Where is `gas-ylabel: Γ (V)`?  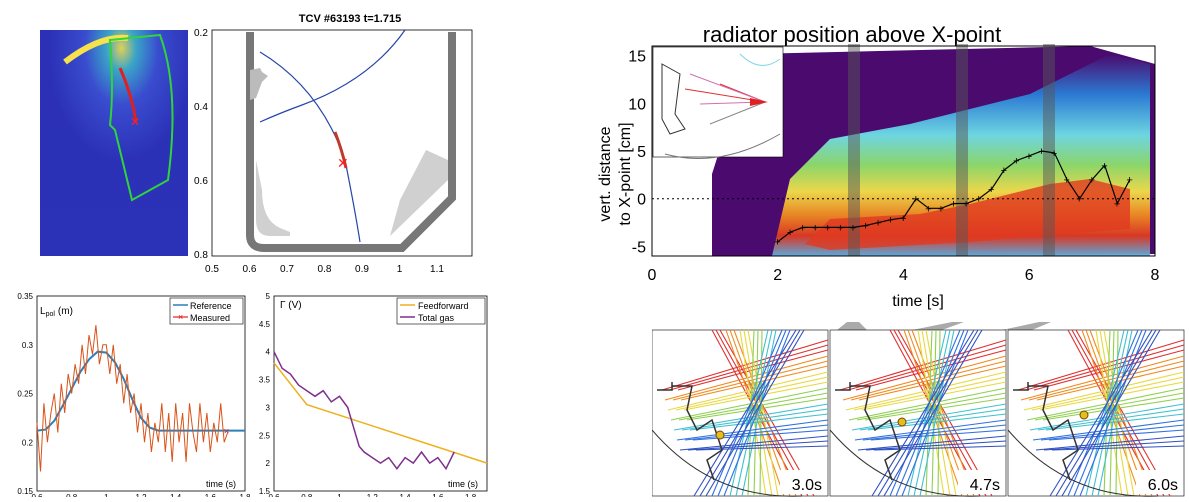
gas-ylabel: Γ (V) is located at coordinates (291, 305).